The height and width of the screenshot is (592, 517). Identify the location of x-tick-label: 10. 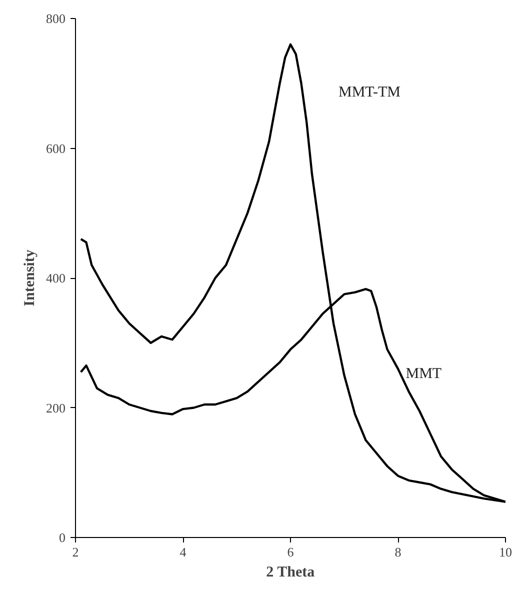
(505, 552).